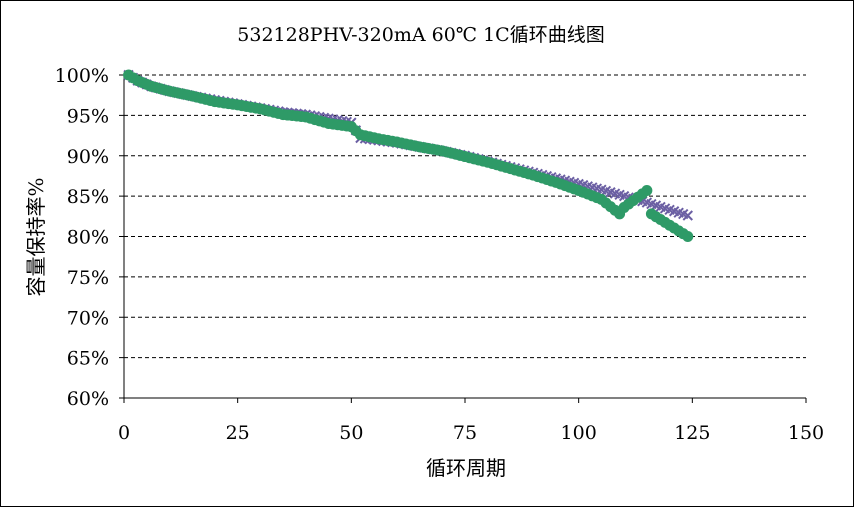  I want to click on y-tick-label-75: 75%, so click(88, 278).